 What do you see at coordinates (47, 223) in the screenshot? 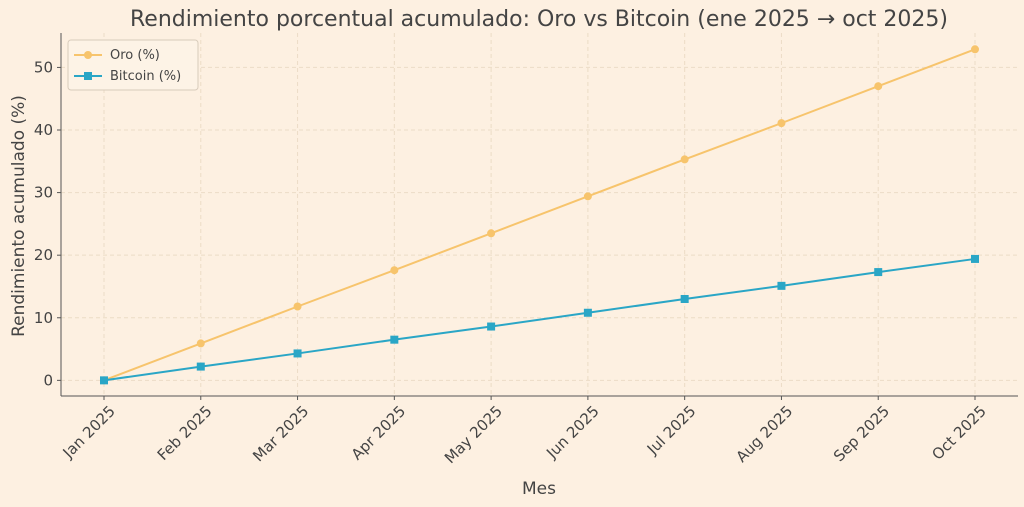
I see `y-ticks: 0 10 20 30 40 50` at bounding box center [47, 223].